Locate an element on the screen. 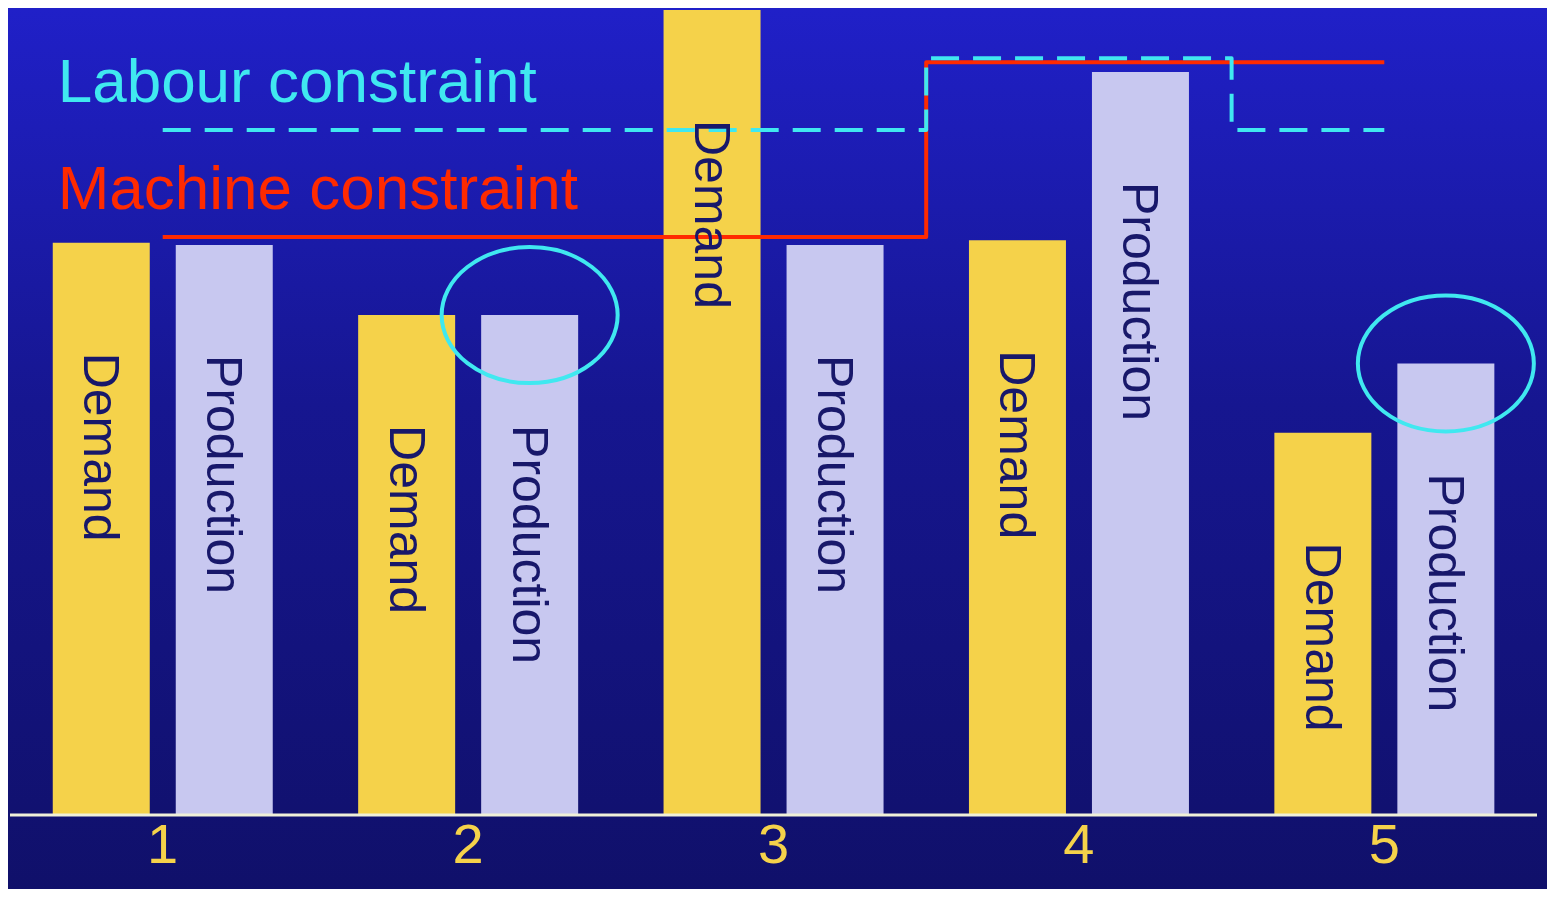  series-label: Production is located at coordinates (224, 475).